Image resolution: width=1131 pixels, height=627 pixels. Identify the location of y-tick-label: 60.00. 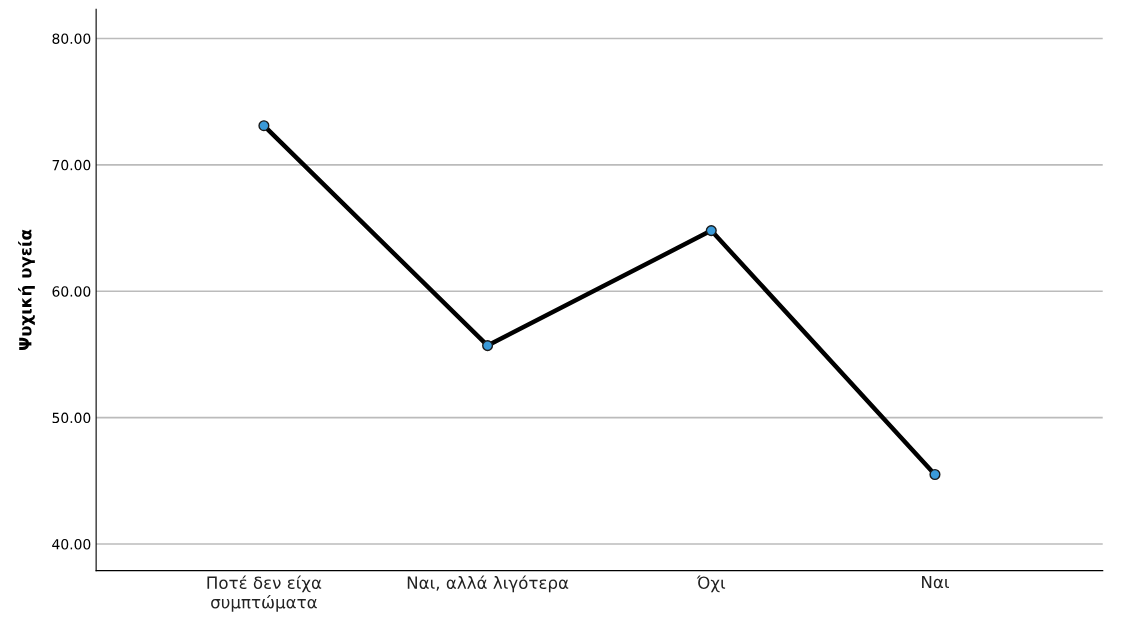
(71, 291).